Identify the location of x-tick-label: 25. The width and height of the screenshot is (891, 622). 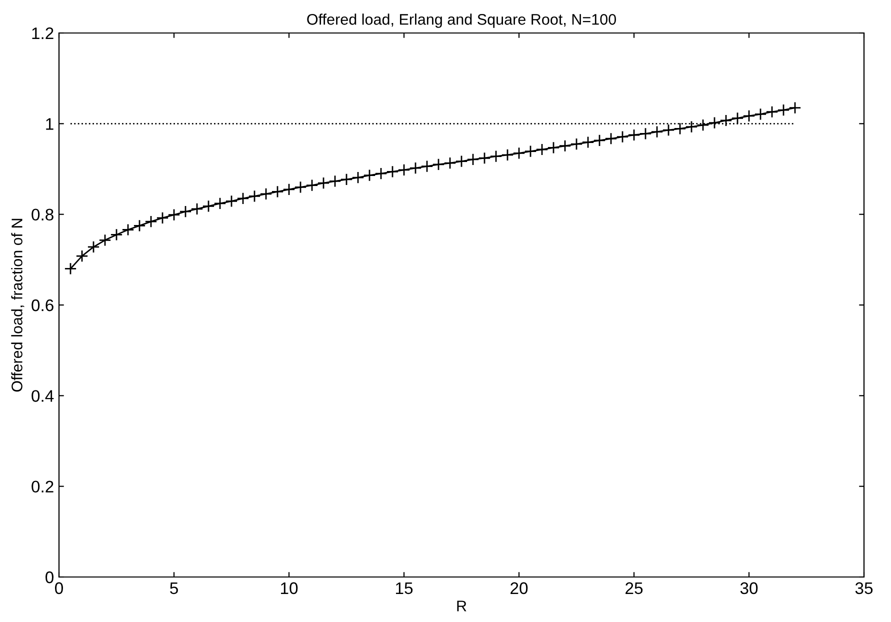
(634, 588).